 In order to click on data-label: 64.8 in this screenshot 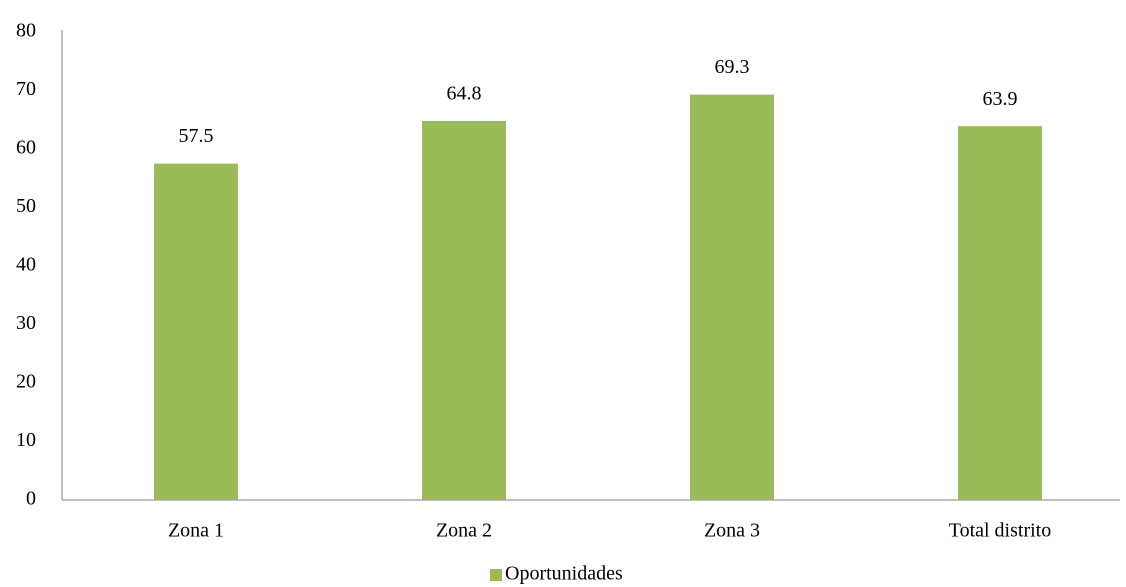, I will do `click(464, 94)`.